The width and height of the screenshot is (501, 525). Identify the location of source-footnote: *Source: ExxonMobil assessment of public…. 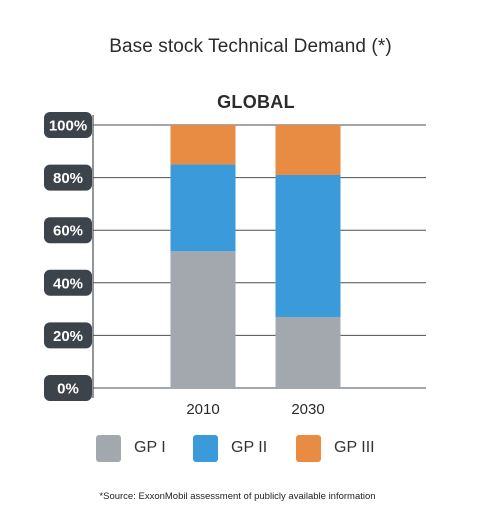
(237, 496).